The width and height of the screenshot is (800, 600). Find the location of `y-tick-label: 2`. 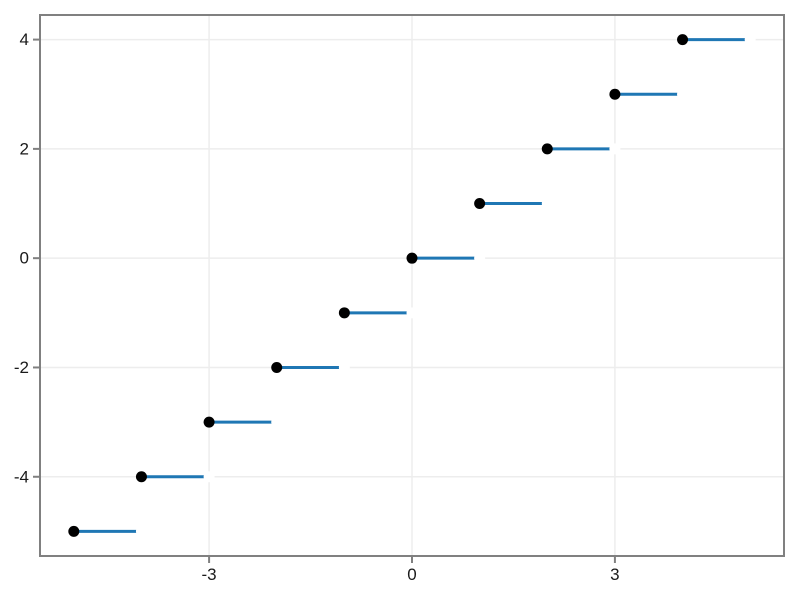

y-tick-label: 2 is located at coordinates (24, 148).